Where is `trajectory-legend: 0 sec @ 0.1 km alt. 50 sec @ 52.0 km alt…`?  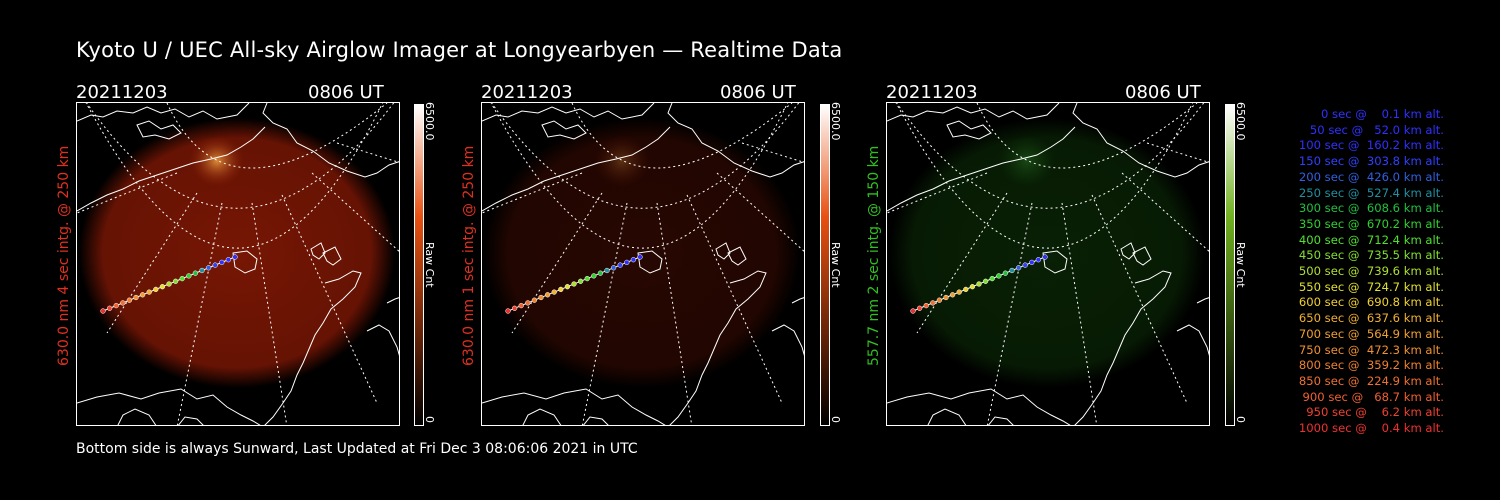 trajectory-legend: 0 sec @ 0.1 km alt. 50 sec @ 52.0 km alt… is located at coordinates (1353, 272).